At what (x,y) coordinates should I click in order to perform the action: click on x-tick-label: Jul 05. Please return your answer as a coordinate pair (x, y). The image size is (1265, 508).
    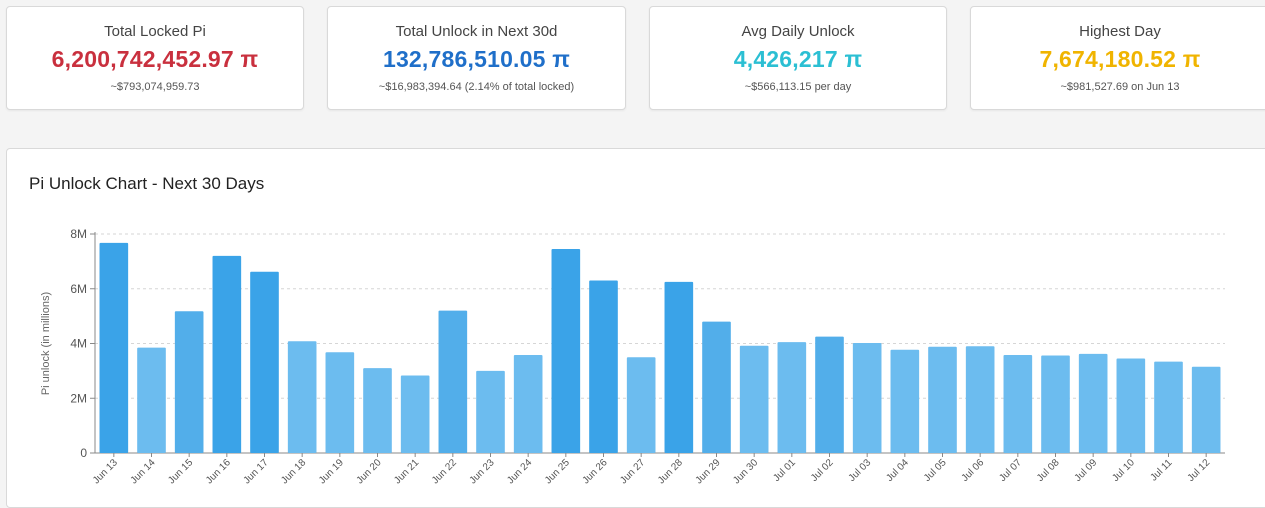
    Looking at the image, I should click on (935, 470).